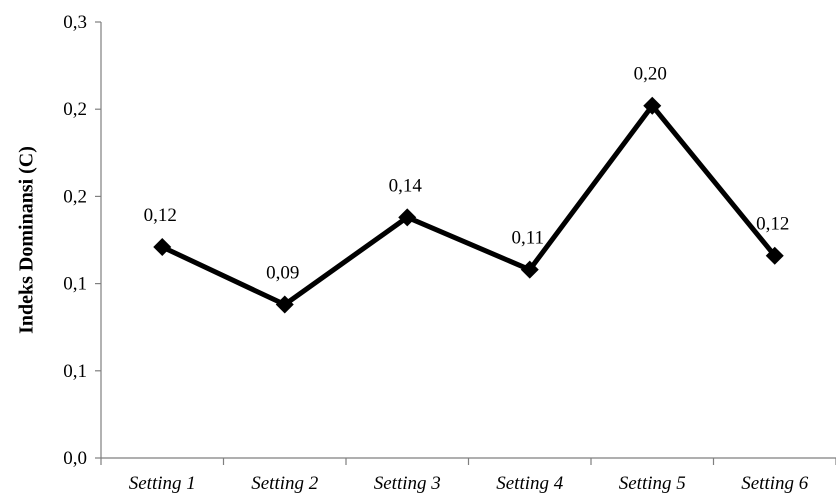  I want to click on x-tick-label: Setting 3, so click(407, 483).